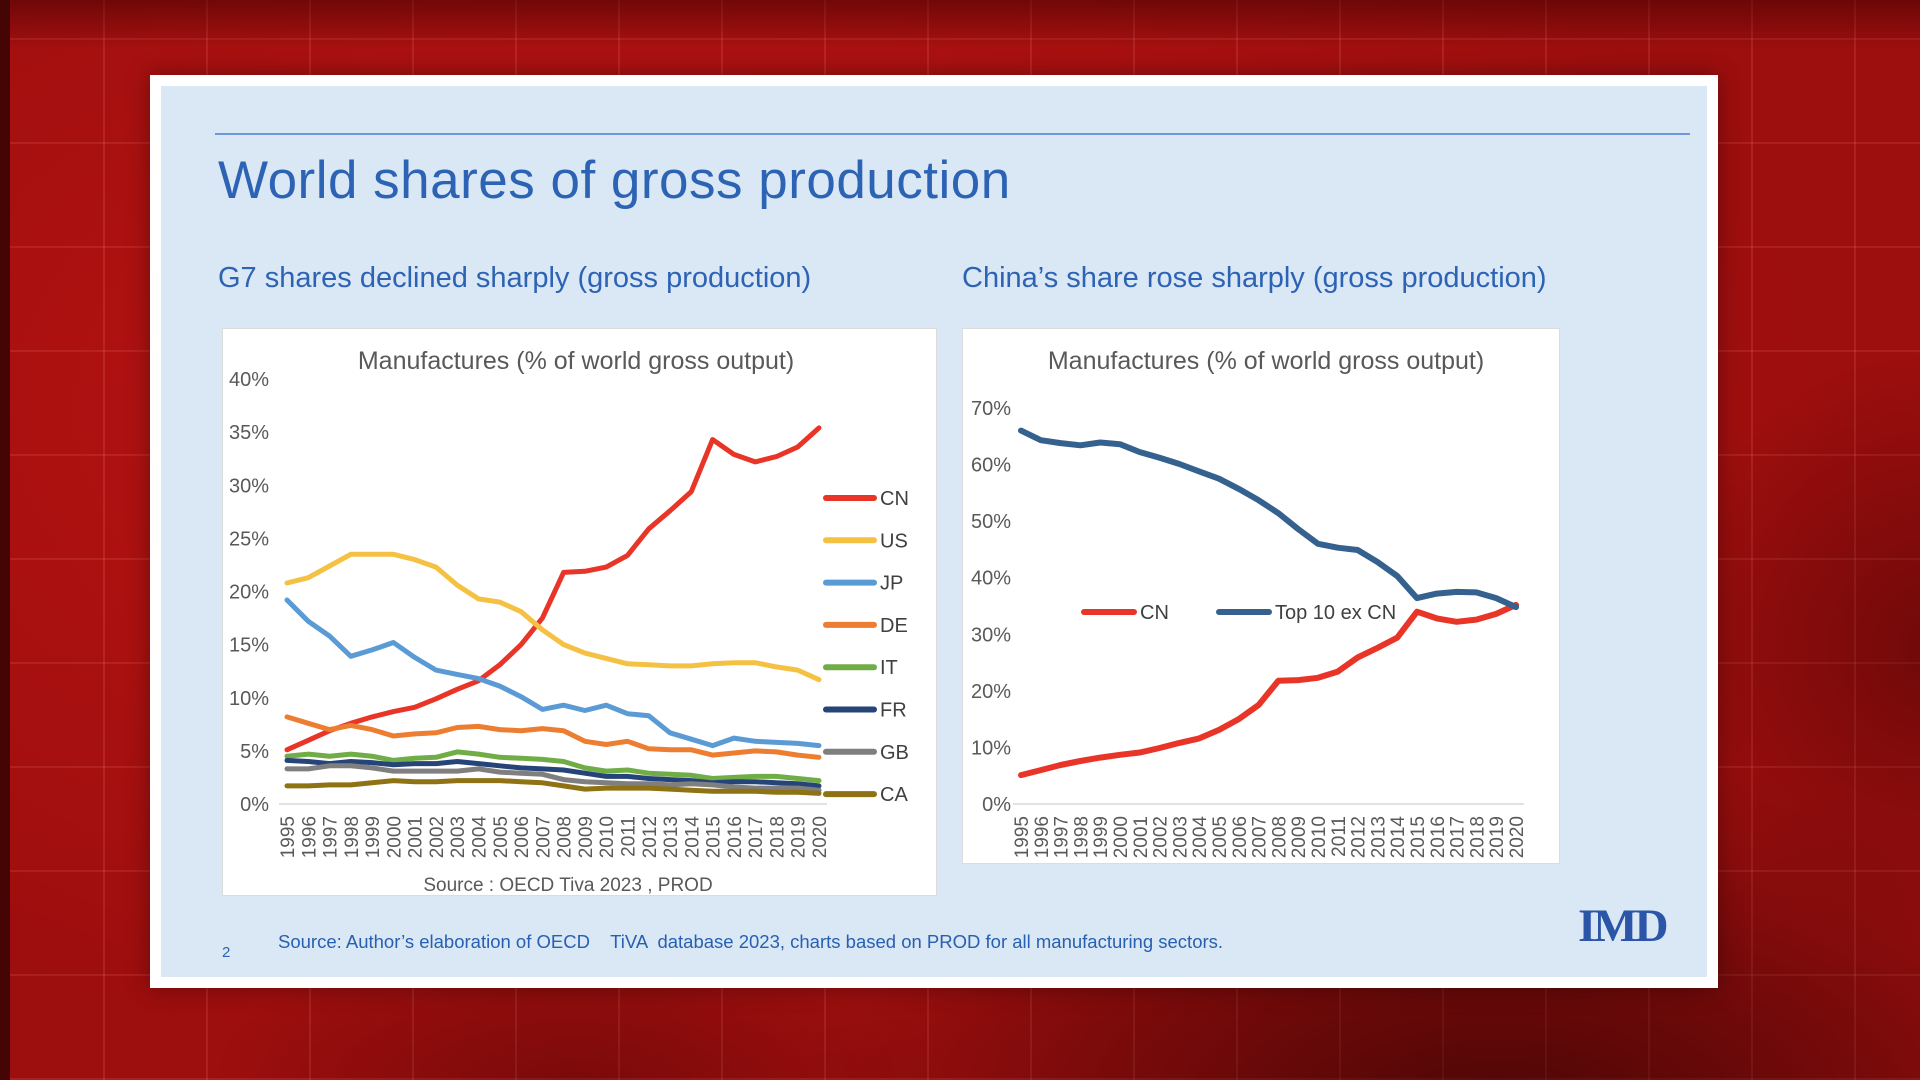 The image size is (1920, 1080). I want to click on y-axis-label: 15%, so click(249, 646).